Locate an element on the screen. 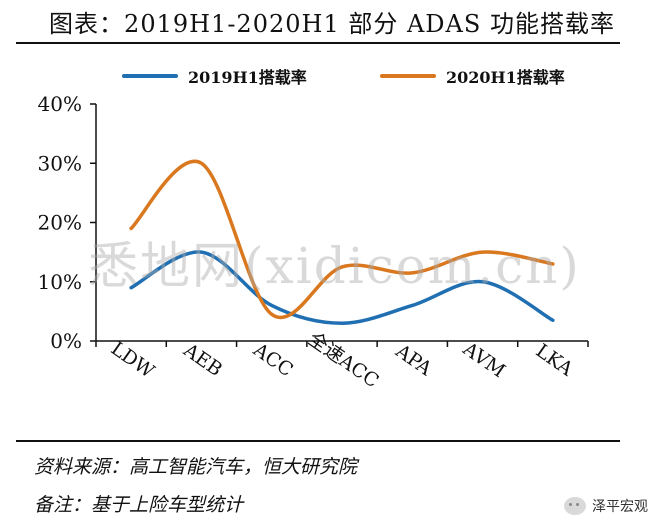  y-tick-label: 0% is located at coordinates (66, 341).